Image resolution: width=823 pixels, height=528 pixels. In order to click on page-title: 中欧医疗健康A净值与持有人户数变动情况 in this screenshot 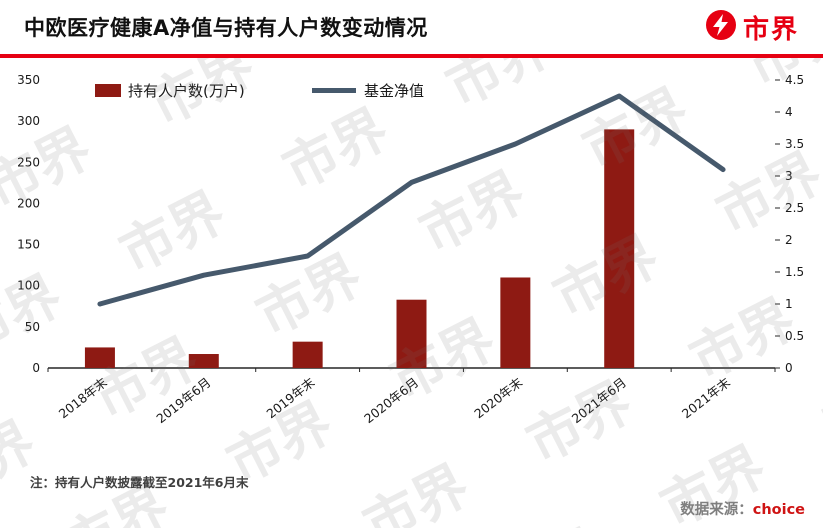, I will do `click(226, 28)`.